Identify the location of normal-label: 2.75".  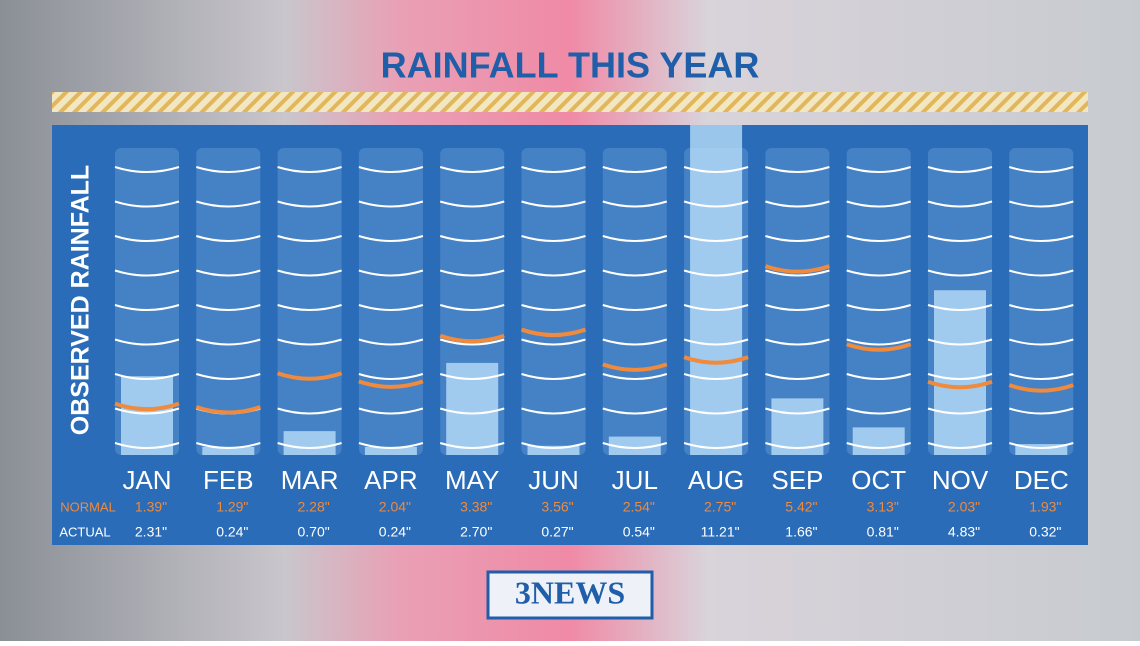
(720, 507).